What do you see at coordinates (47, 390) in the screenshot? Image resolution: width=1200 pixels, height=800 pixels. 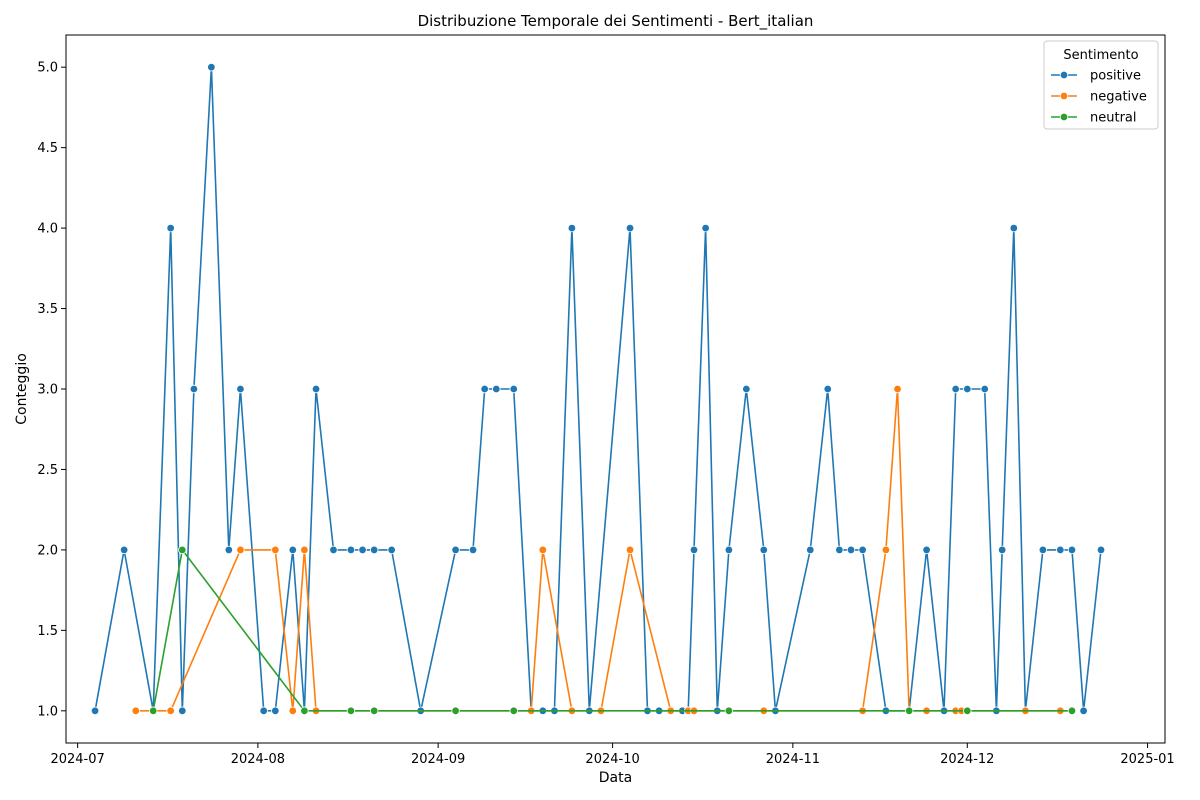 I see `y-tick-label: 3.0` at bounding box center [47, 390].